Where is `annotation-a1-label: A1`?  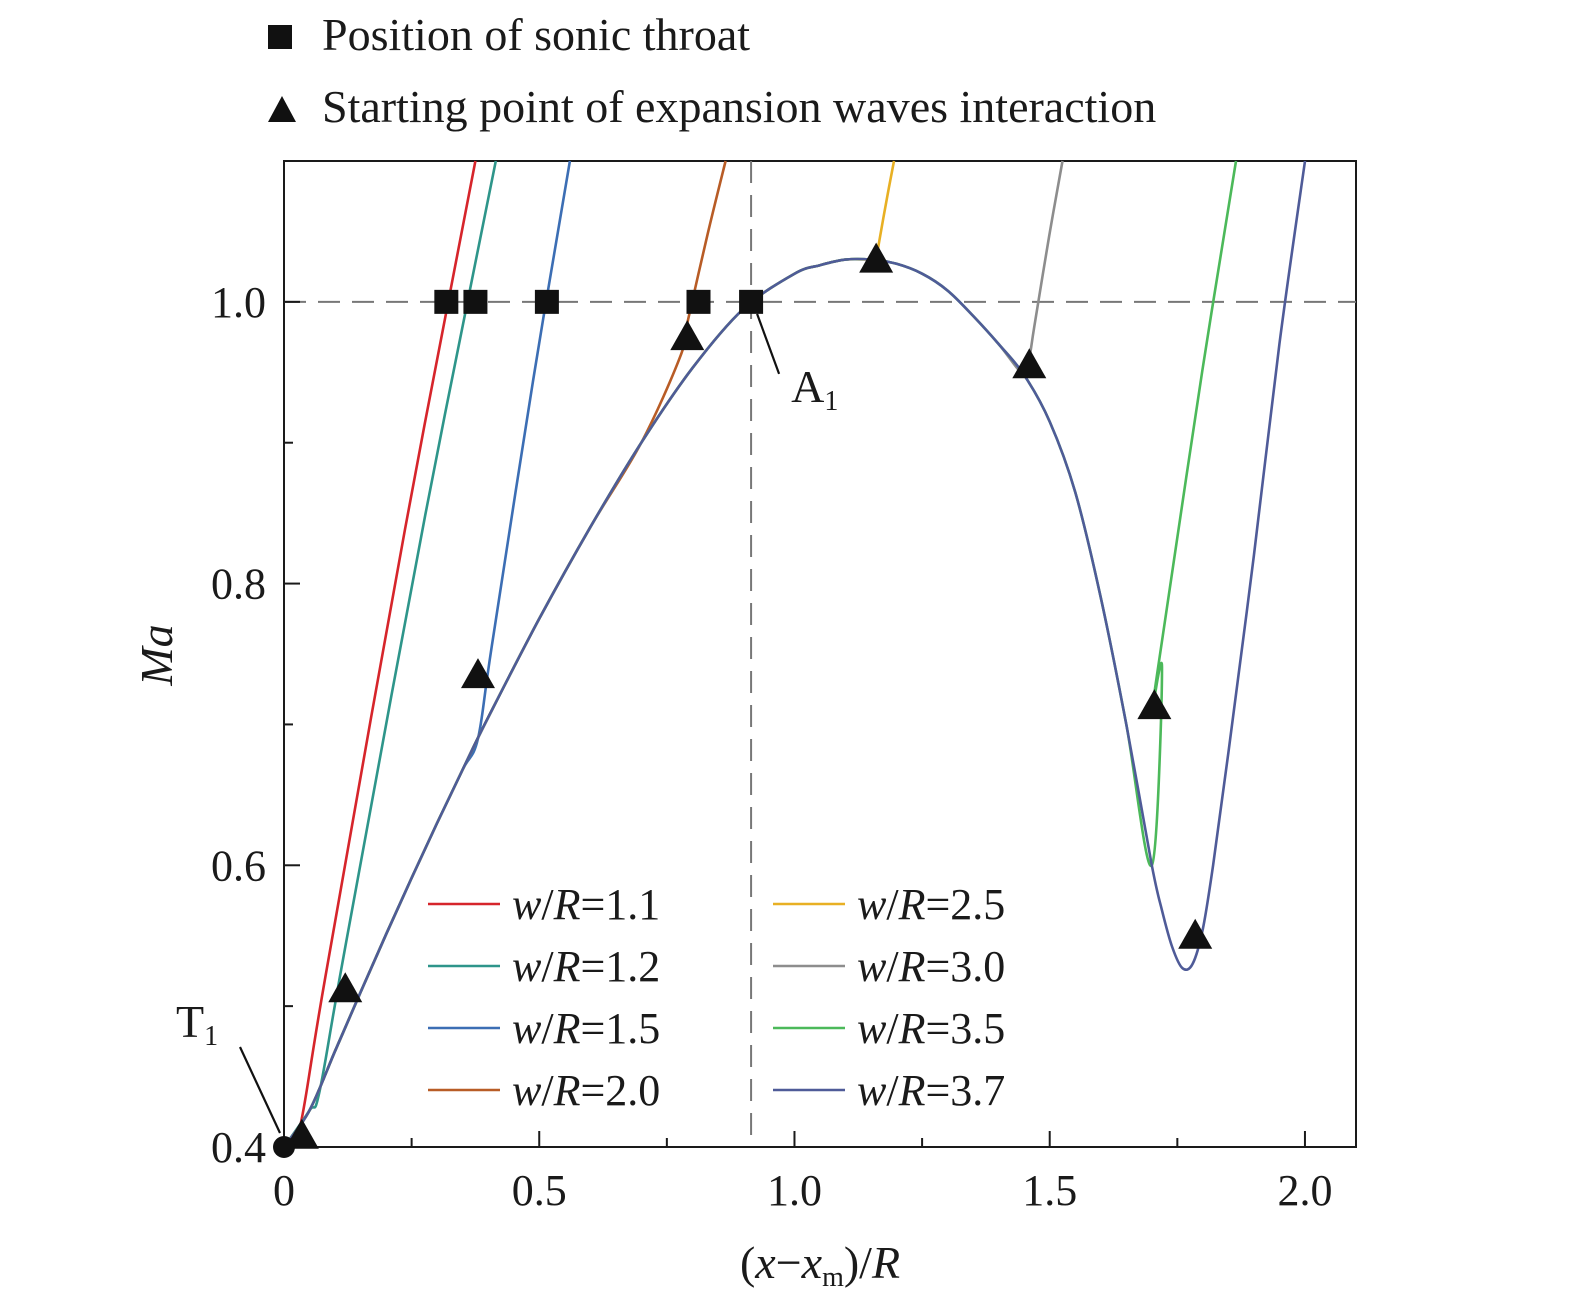
annotation-a1-label: A1 is located at coordinates (814, 389).